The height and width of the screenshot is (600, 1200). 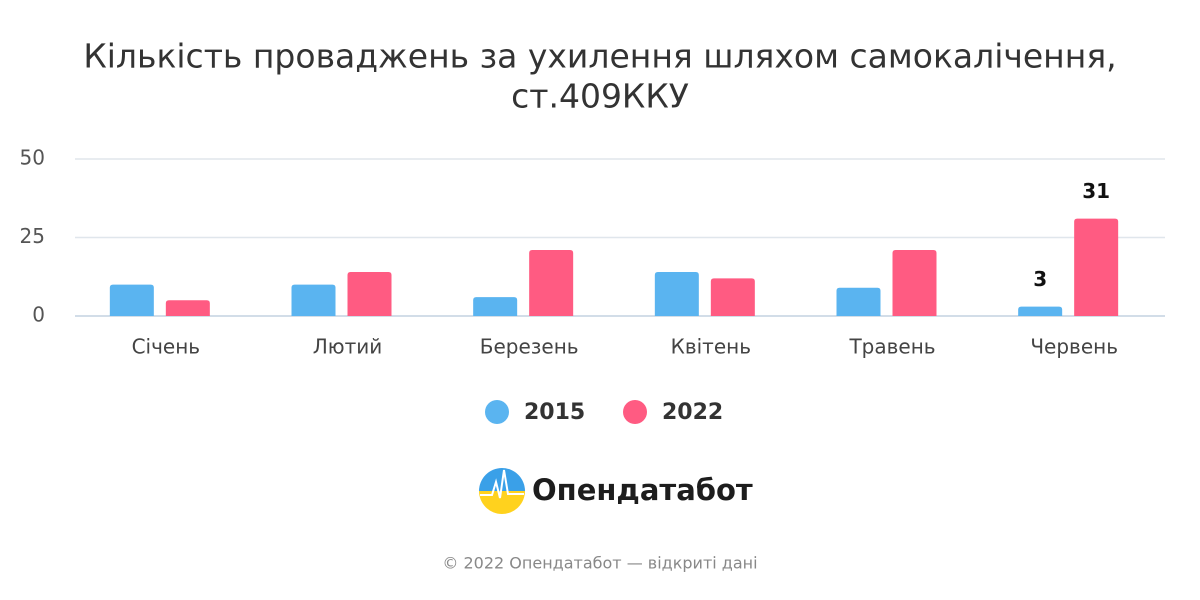 What do you see at coordinates (348, 347) in the screenshot?
I see `x-tick-label: Лютий` at bounding box center [348, 347].